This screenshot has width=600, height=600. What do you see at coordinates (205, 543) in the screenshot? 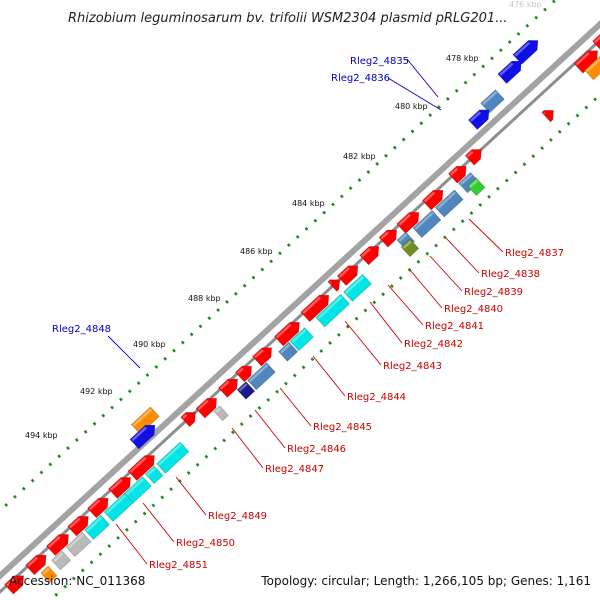
I see `gene-label: Rleg2_4850` at bounding box center [205, 543].